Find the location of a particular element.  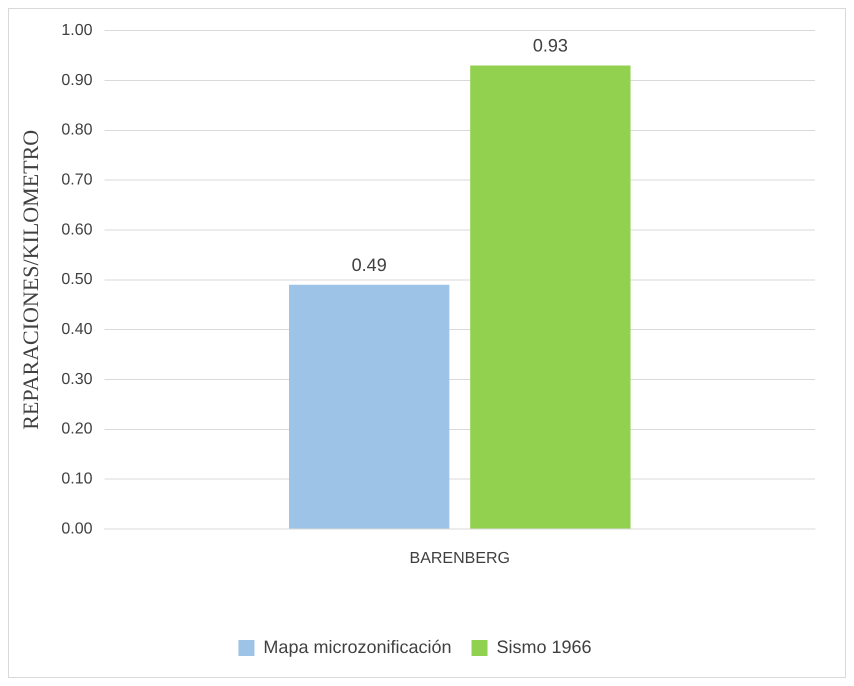

y-tick-label: 0.40 is located at coordinates (77, 329).